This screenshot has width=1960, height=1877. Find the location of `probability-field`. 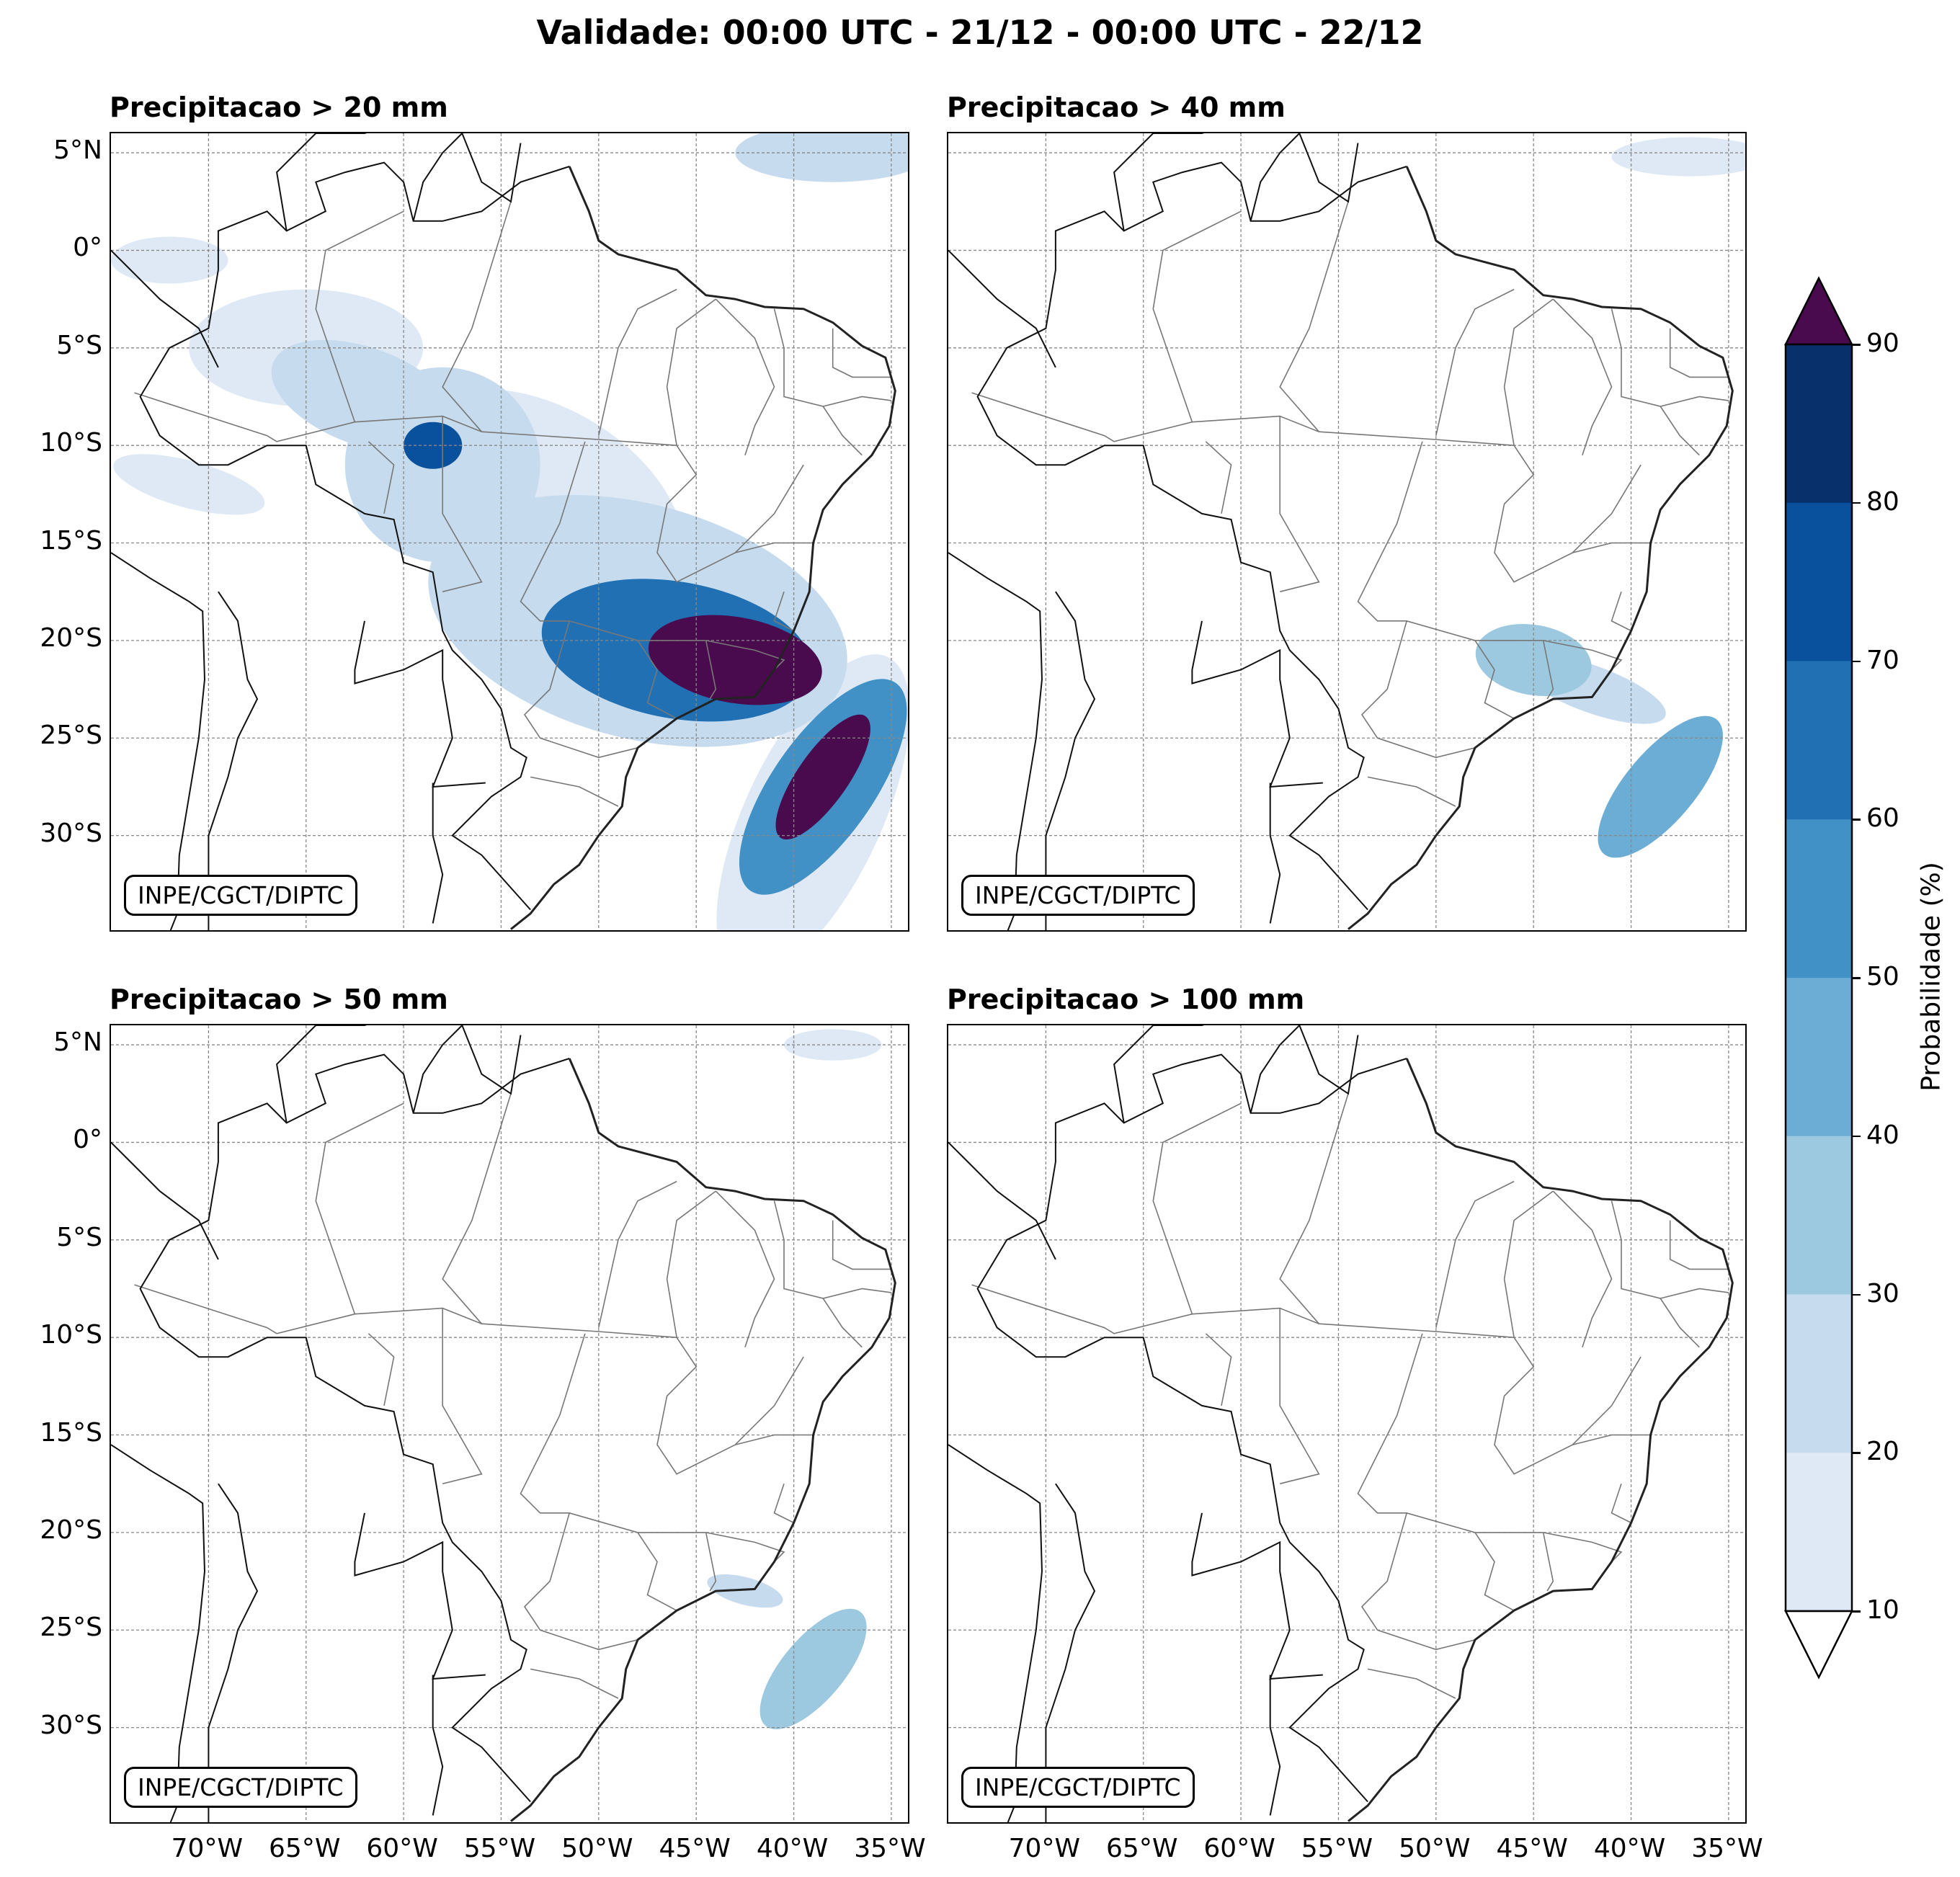

probability-field is located at coordinates (1610, 497).